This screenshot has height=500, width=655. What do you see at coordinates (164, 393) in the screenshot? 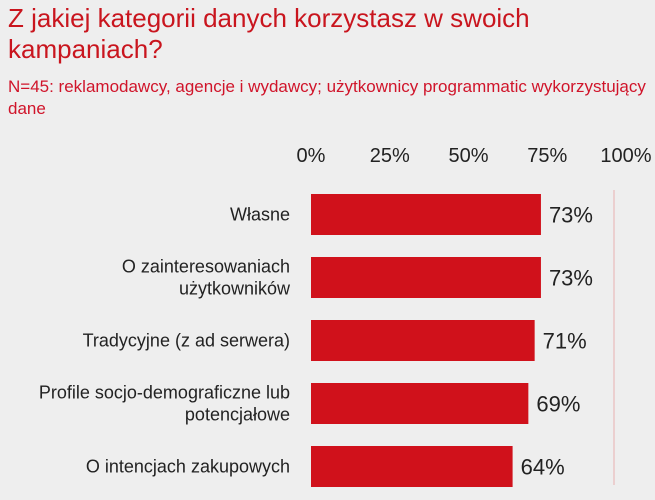
I see `category-label: Profile socjo-demograficzne lub` at bounding box center [164, 393].